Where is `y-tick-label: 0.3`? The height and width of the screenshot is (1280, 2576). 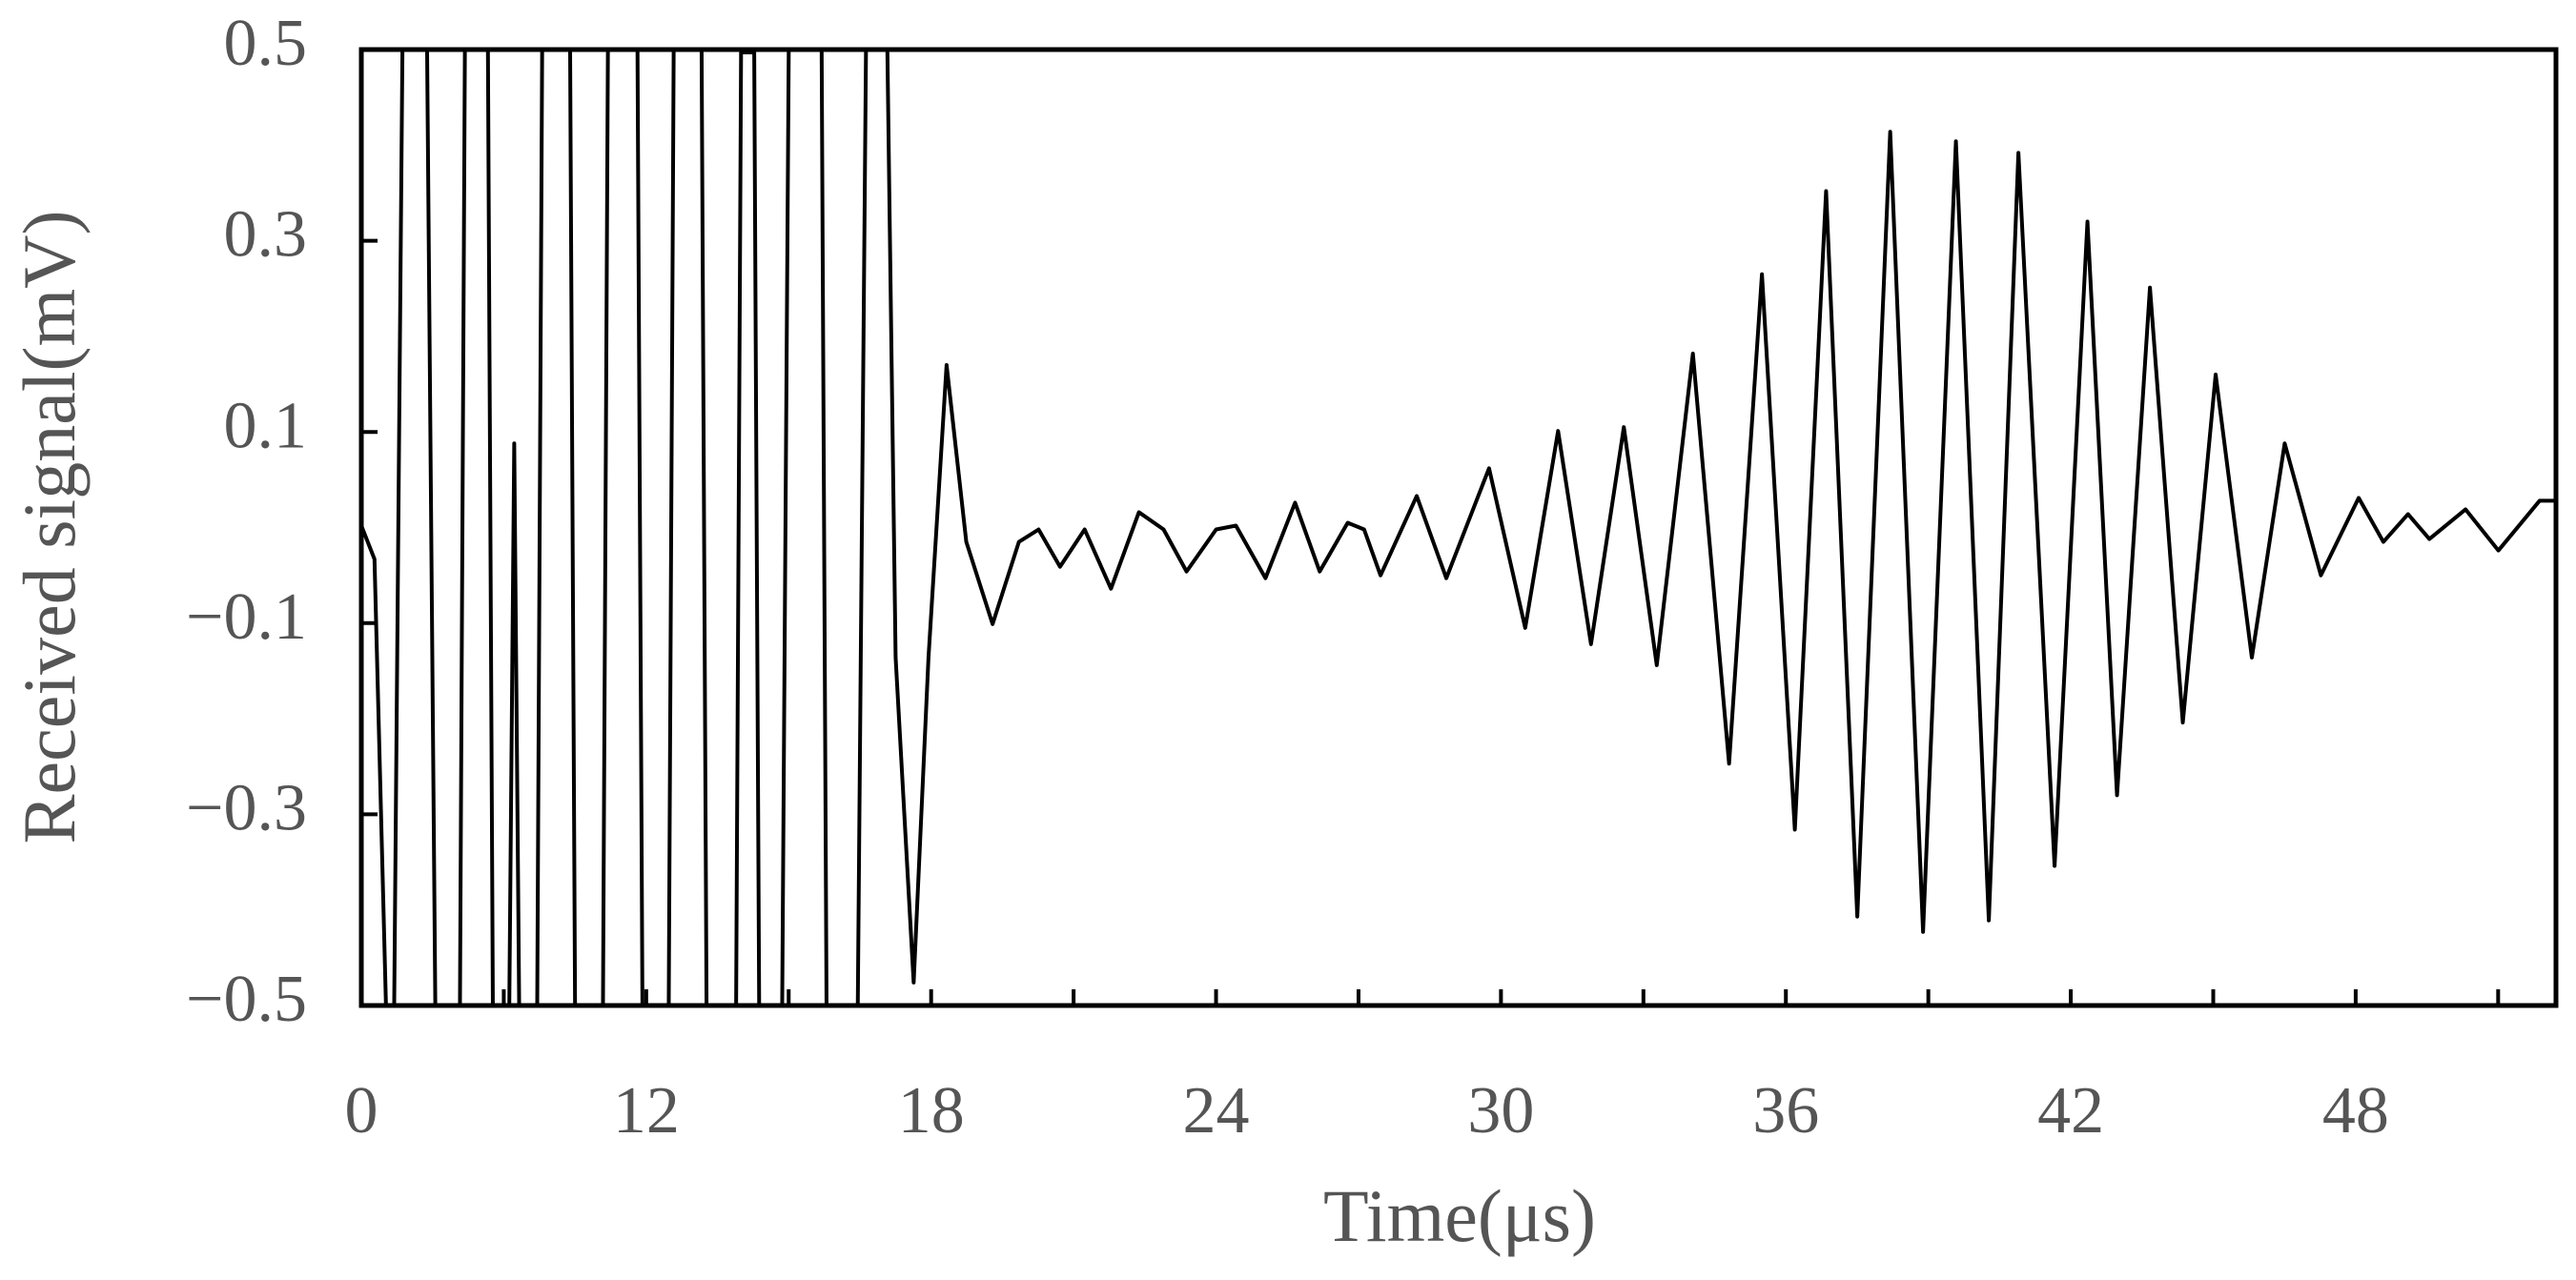
y-tick-label: 0.3 is located at coordinates (266, 235).